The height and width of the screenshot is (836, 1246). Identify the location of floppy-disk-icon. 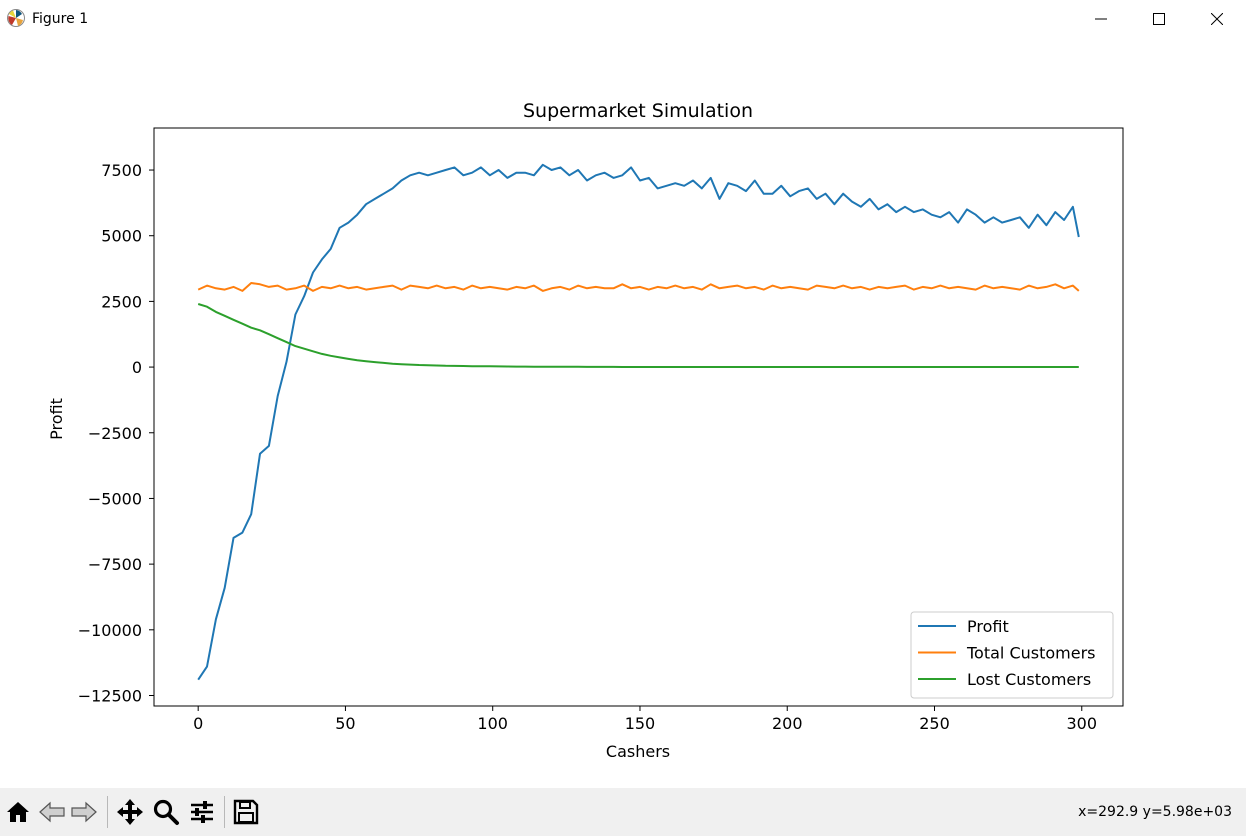
(246, 812).